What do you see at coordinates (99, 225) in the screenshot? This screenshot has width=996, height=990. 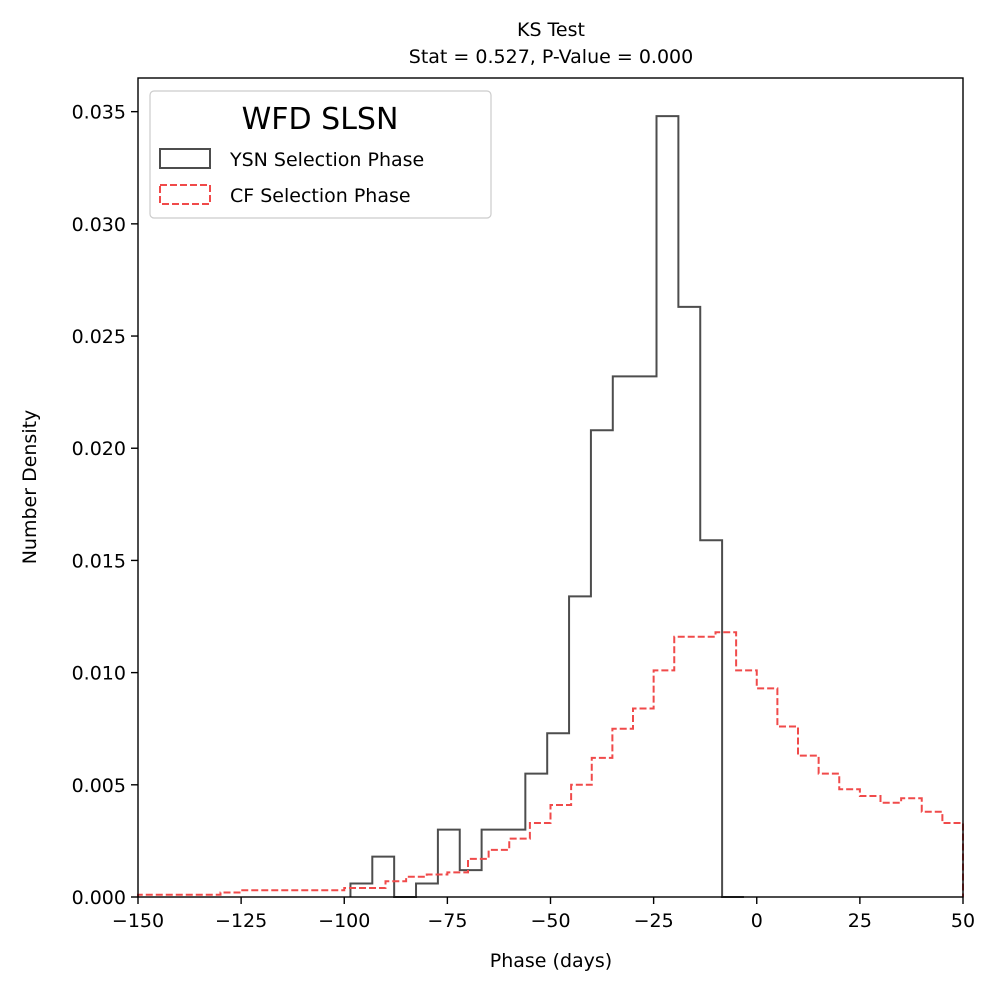 I see `y-tick-label: 0.030` at bounding box center [99, 225].